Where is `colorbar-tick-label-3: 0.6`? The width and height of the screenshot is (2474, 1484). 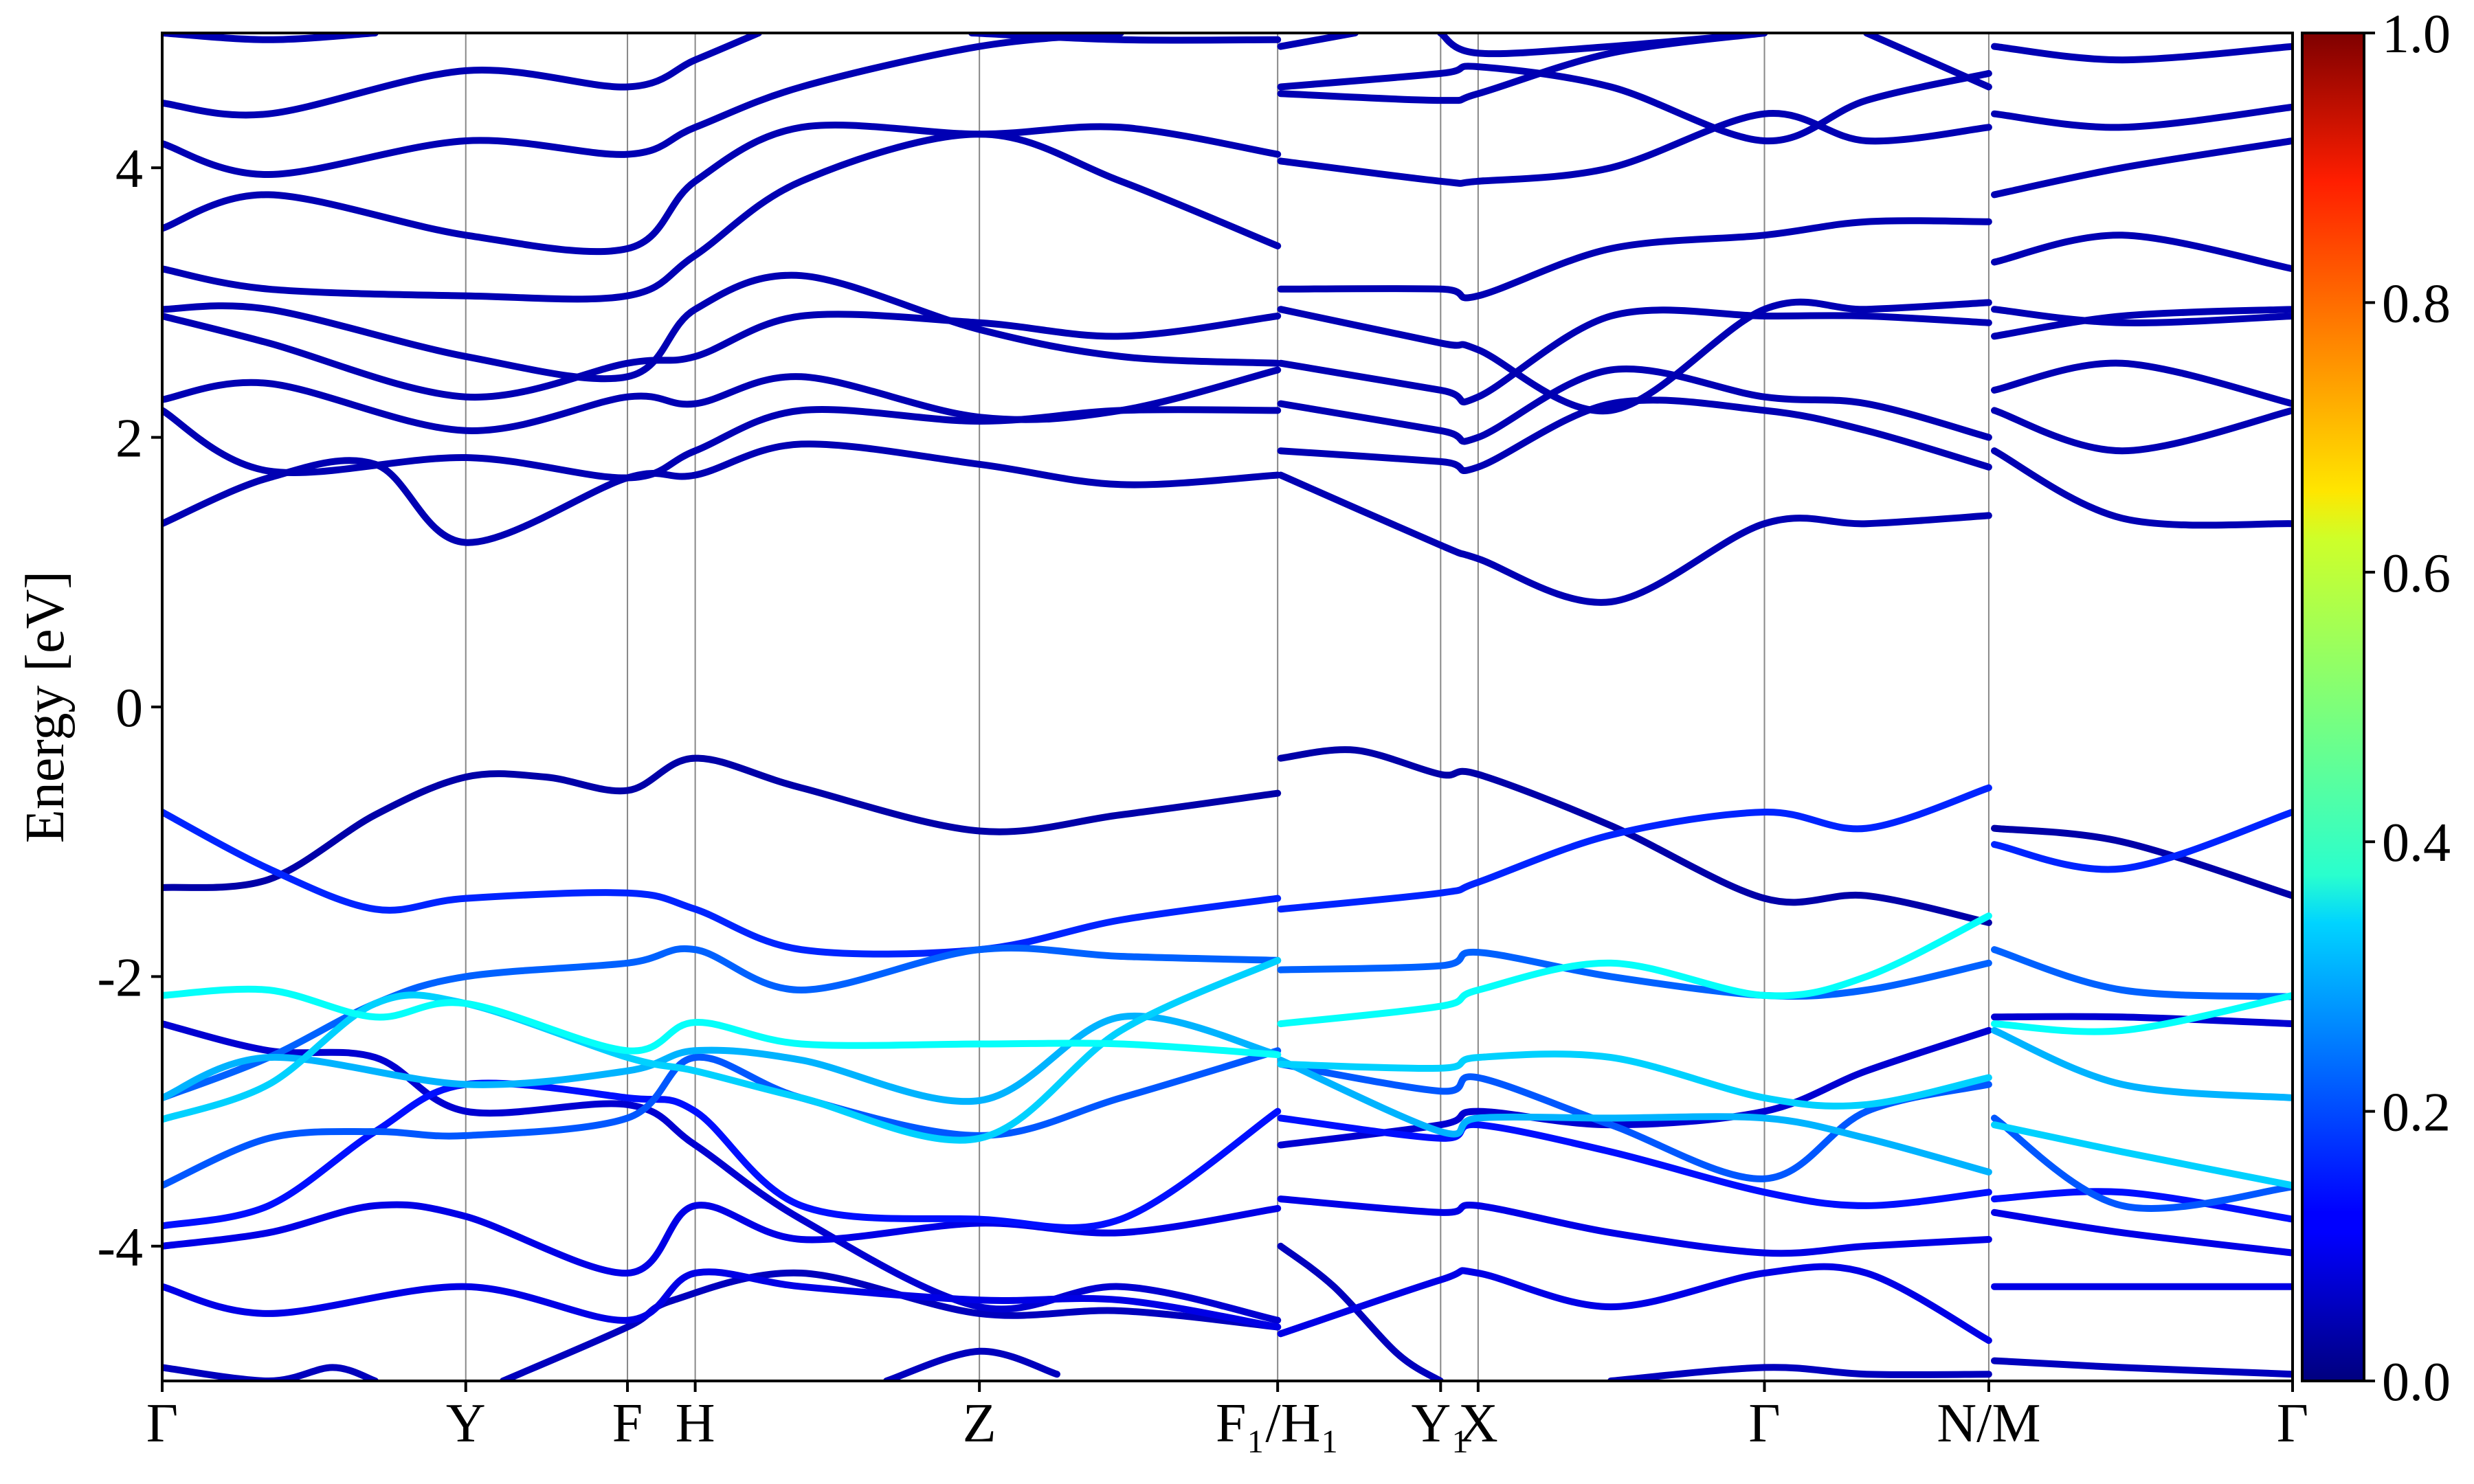 colorbar-tick-label-3: 0.6 is located at coordinates (2416, 573).